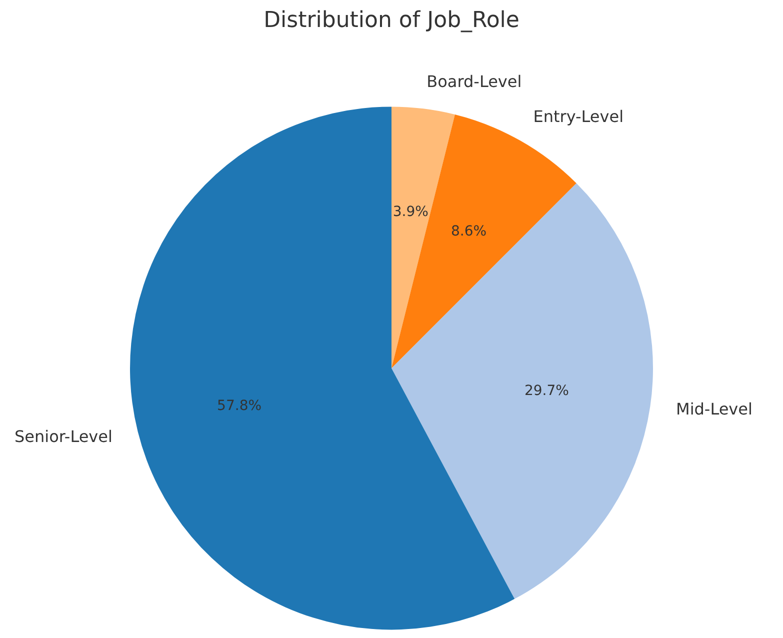 The width and height of the screenshot is (783, 638). I want to click on slice-label: Senior-Level, so click(63, 436).